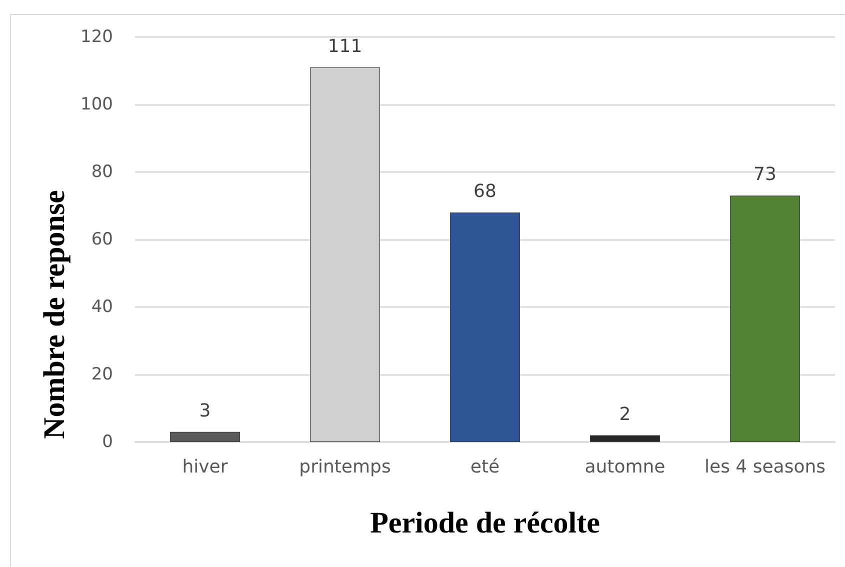  I want to click on y-tick-label: 80, so click(102, 172).